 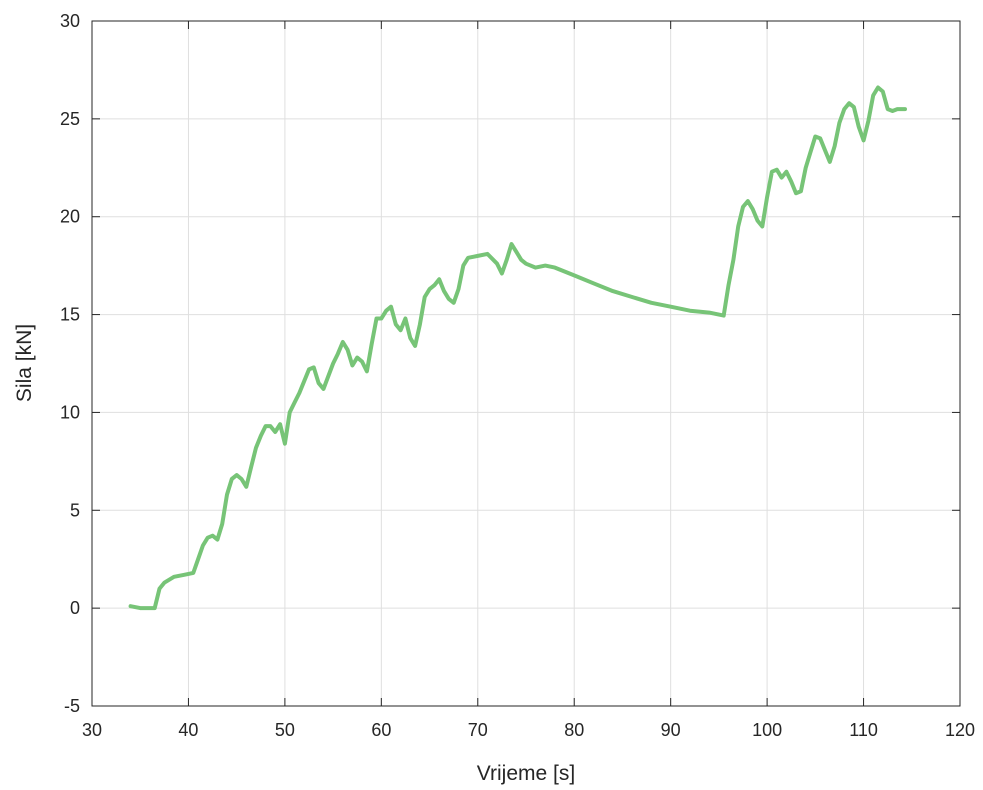 What do you see at coordinates (960, 730) in the screenshot?
I see `x-tick-label: 120` at bounding box center [960, 730].